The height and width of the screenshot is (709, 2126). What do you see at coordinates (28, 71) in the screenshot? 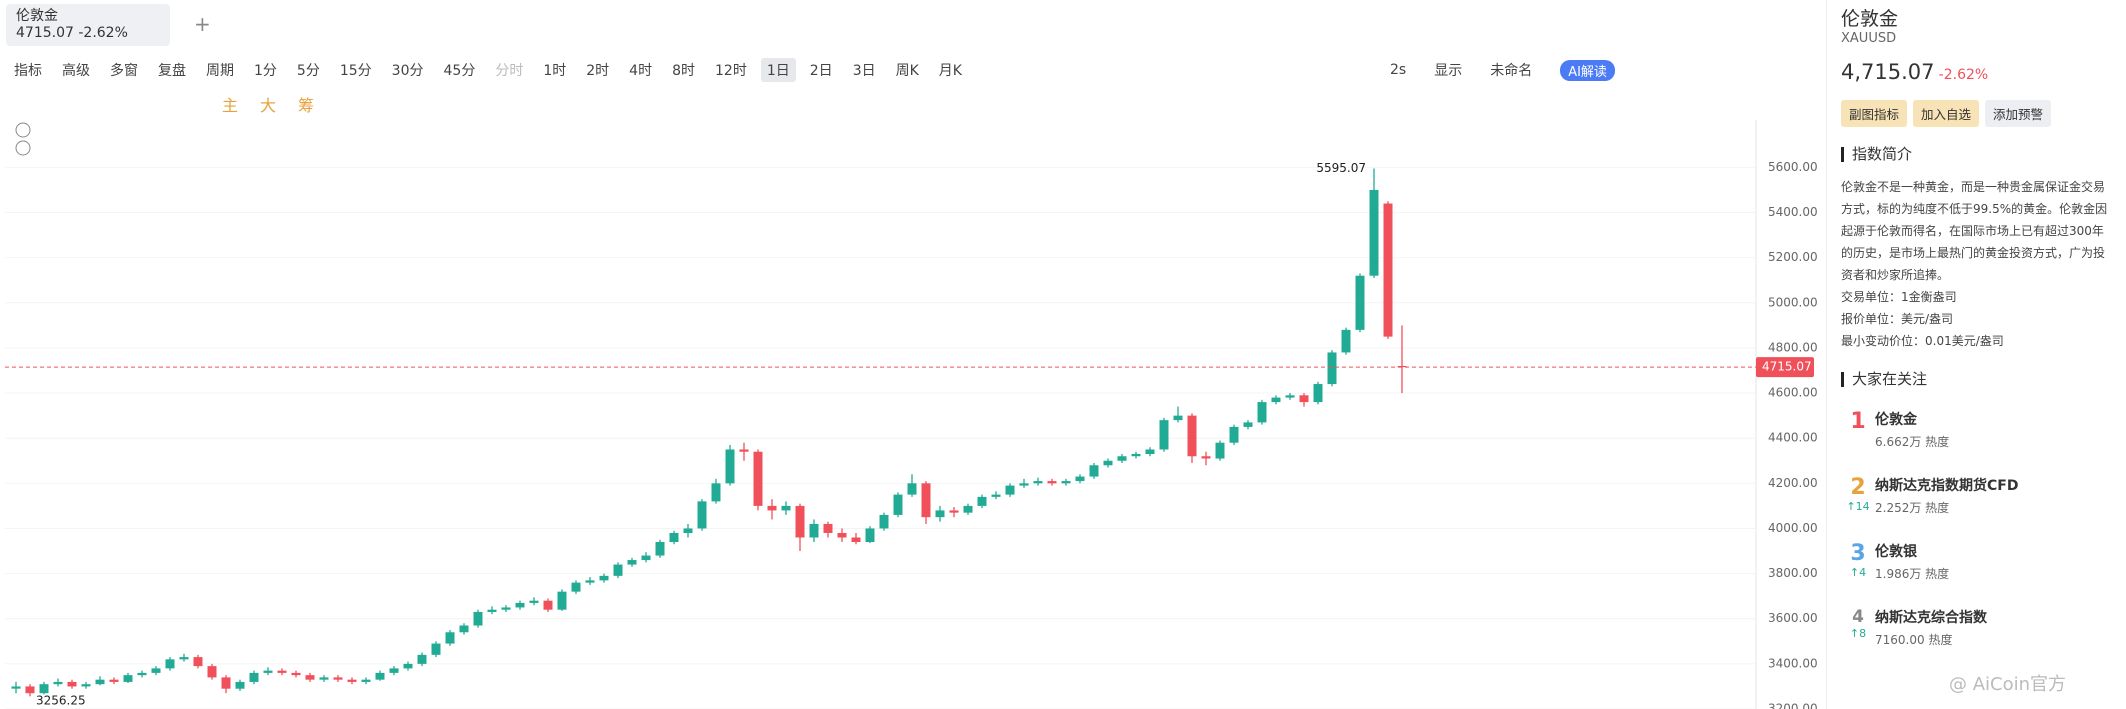
I see `tool: 指标` at bounding box center [28, 71].